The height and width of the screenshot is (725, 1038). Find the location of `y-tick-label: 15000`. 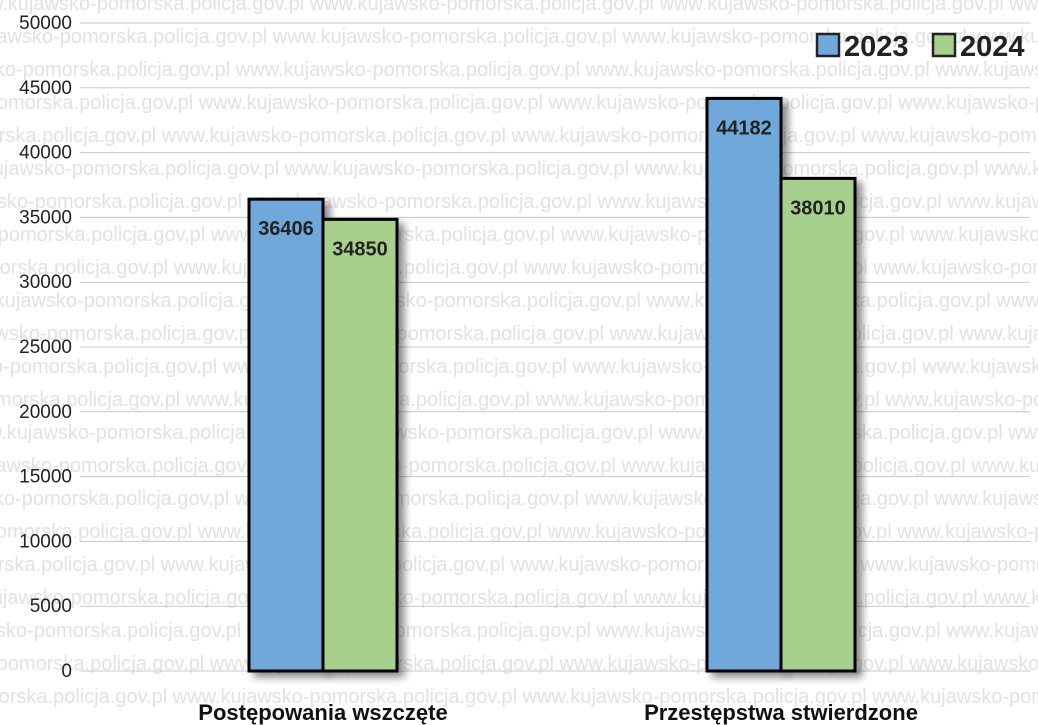

y-tick-label: 15000 is located at coordinates (45, 477).